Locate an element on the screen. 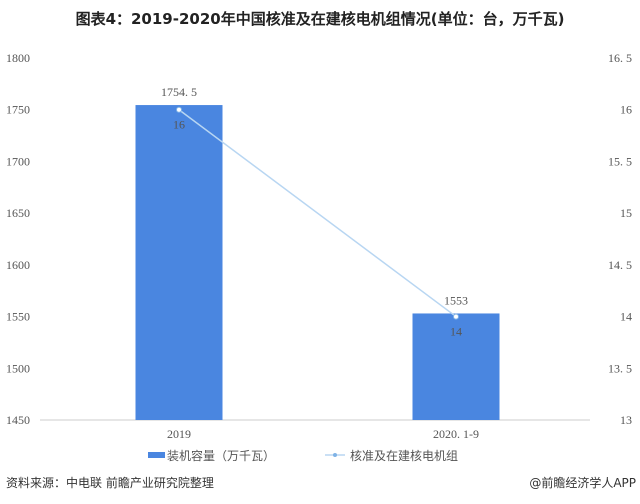  y-right-tick: 14. 5 is located at coordinates (620, 265).